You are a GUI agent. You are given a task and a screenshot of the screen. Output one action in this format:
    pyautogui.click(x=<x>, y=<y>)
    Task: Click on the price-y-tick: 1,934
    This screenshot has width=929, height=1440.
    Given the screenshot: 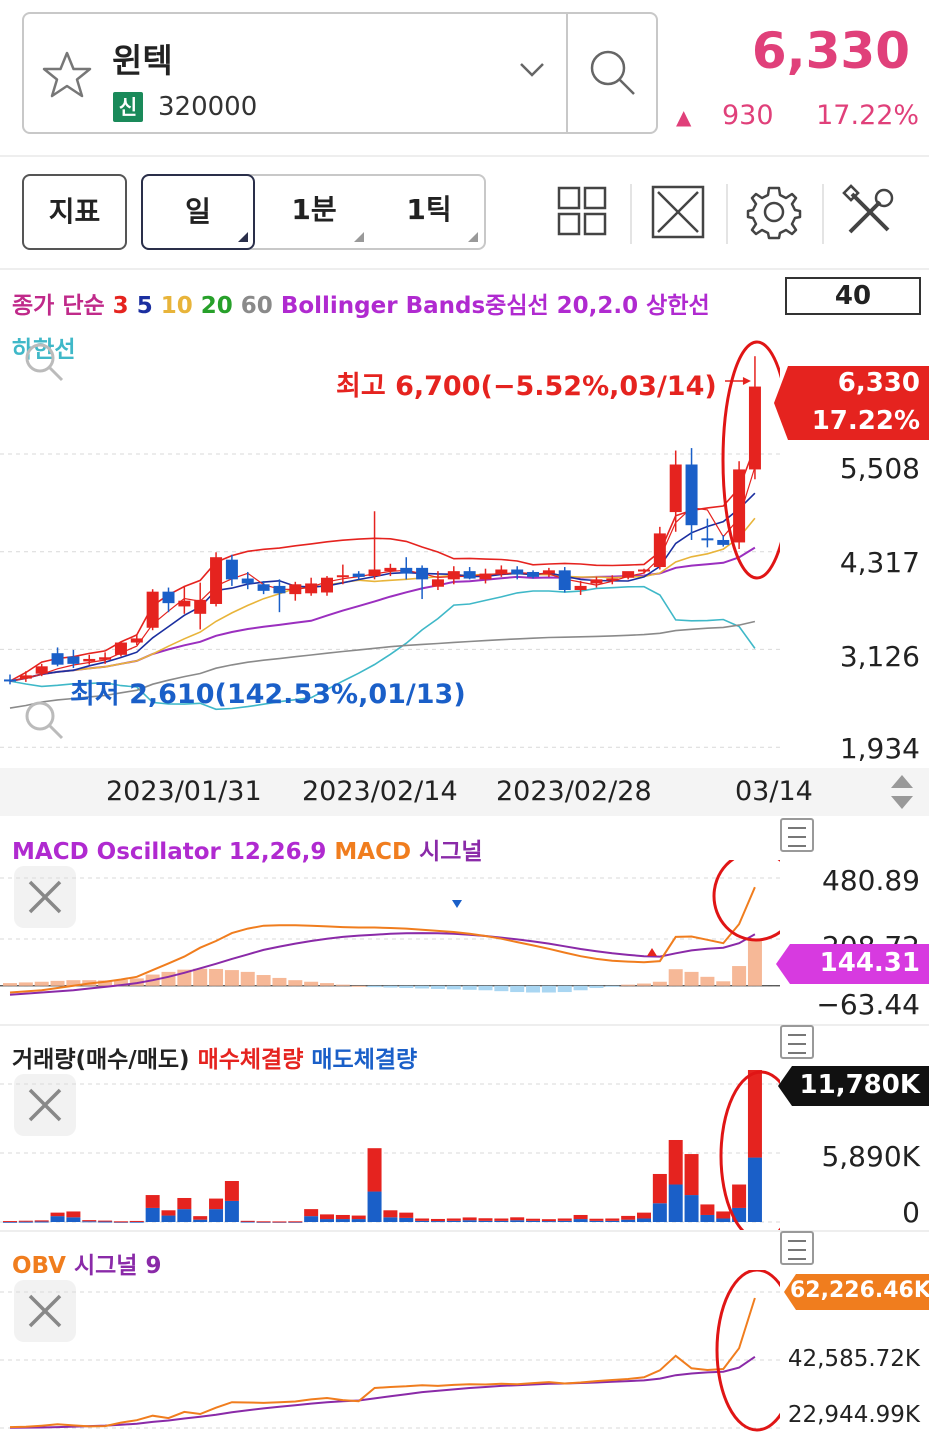 What is the action you would take?
    pyautogui.click(x=879, y=748)
    